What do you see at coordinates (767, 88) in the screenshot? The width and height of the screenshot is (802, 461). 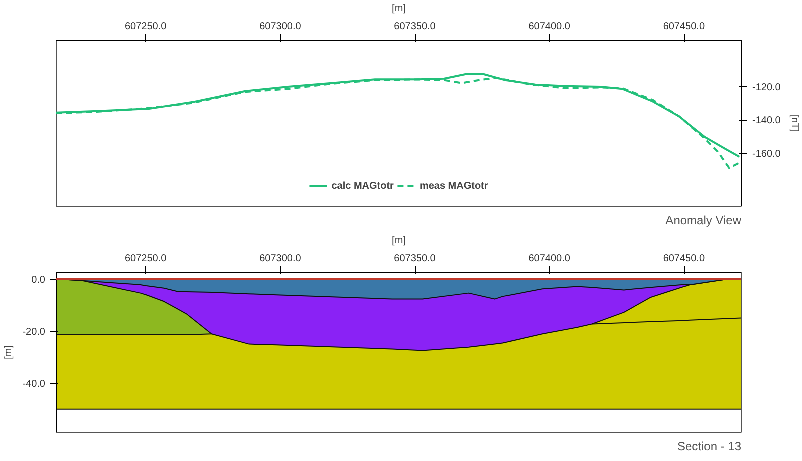 I see `y-tick-label: -120.0` at bounding box center [767, 88].